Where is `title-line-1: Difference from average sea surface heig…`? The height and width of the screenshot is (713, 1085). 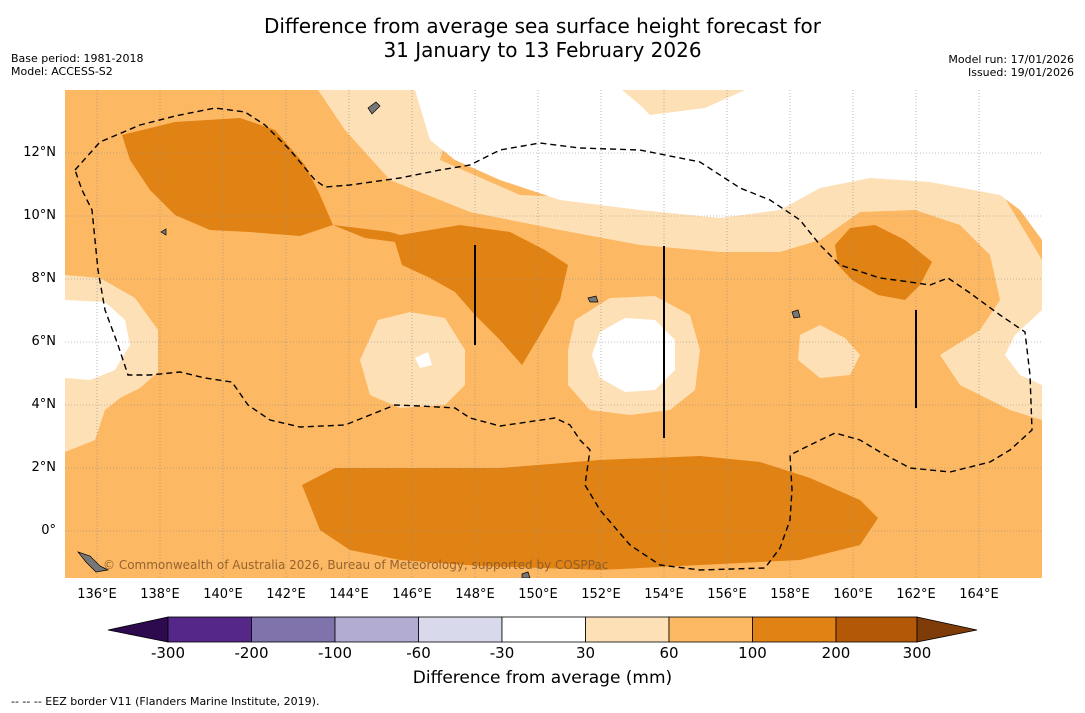 title-line-1: Difference from average sea surface heig… is located at coordinates (542, 26).